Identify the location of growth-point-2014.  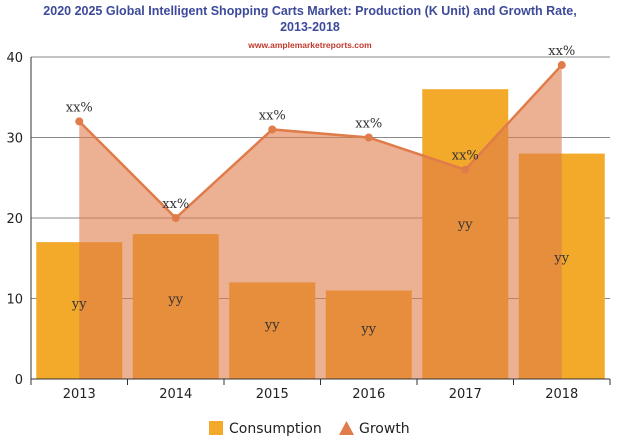
(175, 218).